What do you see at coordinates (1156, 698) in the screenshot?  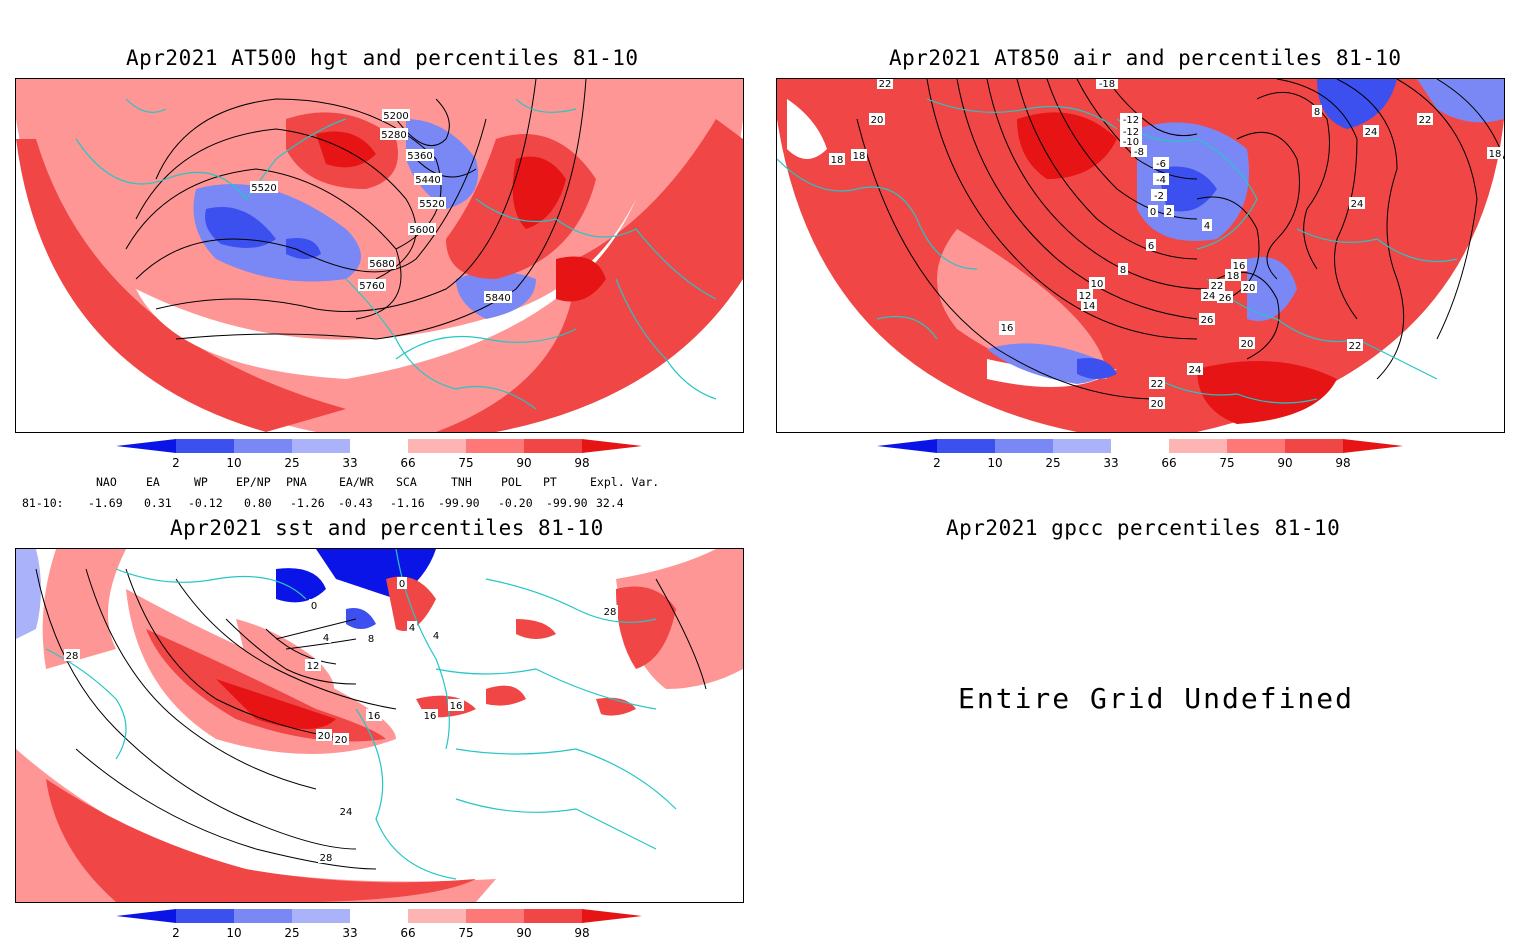 I see `undefined-grid-message: Entire Grid Undefined` at bounding box center [1156, 698].